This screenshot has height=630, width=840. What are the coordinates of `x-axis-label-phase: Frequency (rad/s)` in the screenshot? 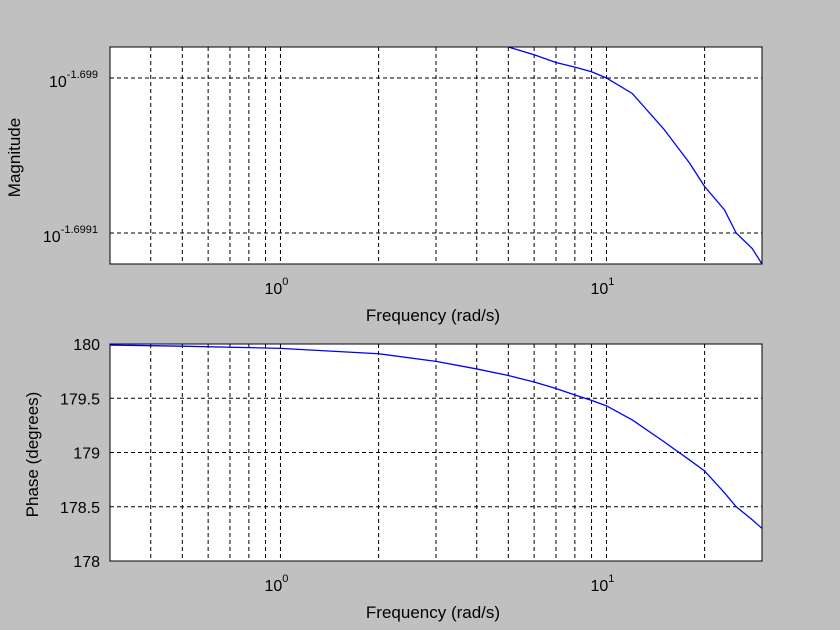 It's located at (433, 612).